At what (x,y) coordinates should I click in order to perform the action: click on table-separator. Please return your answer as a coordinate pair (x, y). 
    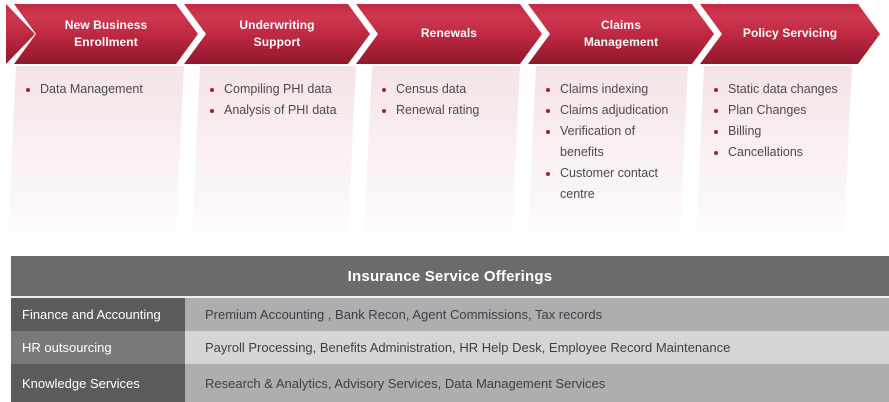
    Looking at the image, I should click on (450, 297).